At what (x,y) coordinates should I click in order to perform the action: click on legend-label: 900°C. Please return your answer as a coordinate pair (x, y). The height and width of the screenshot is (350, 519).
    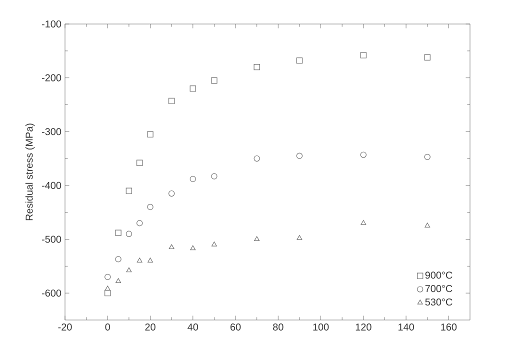
    Looking at the image, I should click on (438, 275).